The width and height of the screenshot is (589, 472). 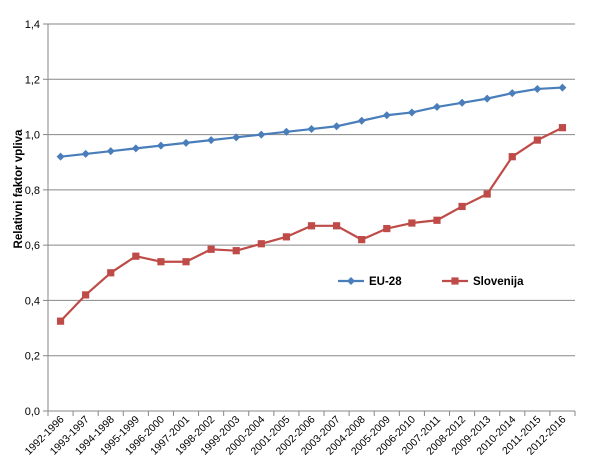 I want to click on y-tick-label: 0,2, so click(x=32, y=357).